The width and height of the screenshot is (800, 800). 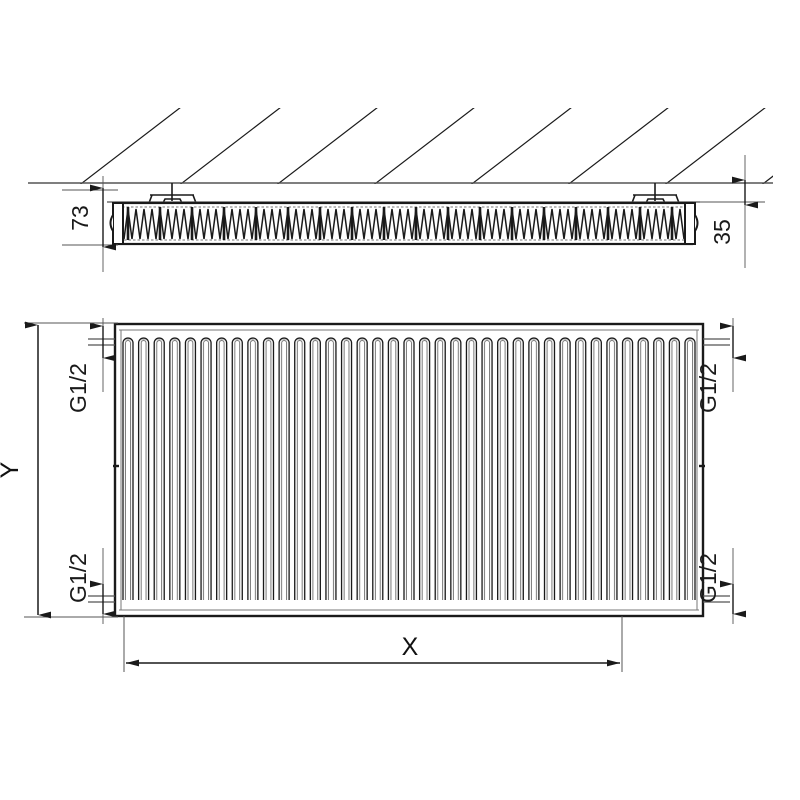 I want to click on convector-fin-pattern, so click(x=404, y=224).